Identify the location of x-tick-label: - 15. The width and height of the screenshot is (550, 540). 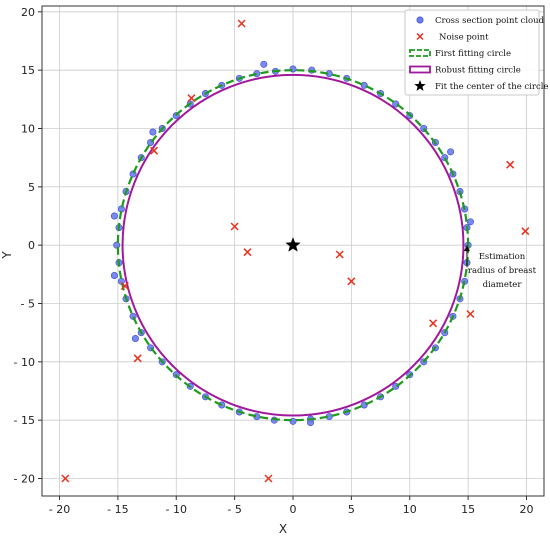
(117, 509).